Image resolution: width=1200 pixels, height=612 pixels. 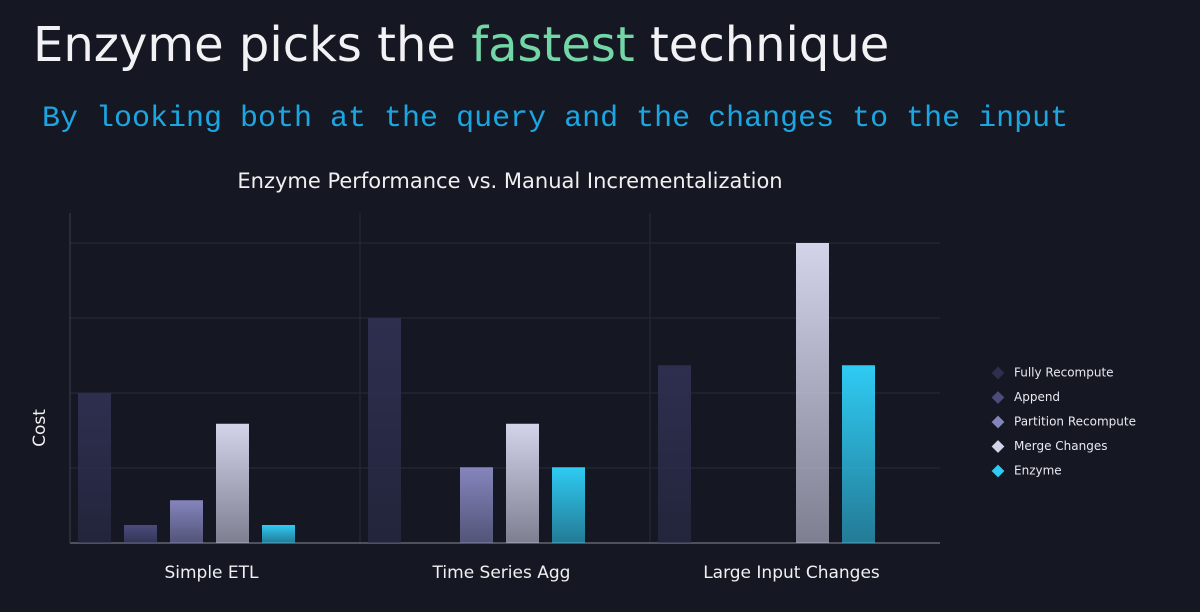 What do you see at coordinates (1037, 397) in the screenshot?
I see `legend-label: Append` at bounding box center [1037, 397].